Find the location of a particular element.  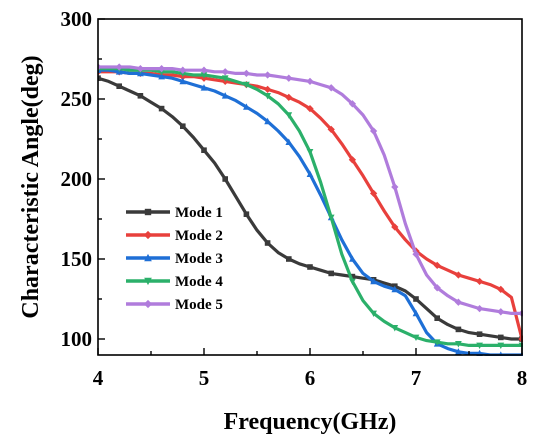

legend-label: Mode 4 is located at coordinates (199, 282).